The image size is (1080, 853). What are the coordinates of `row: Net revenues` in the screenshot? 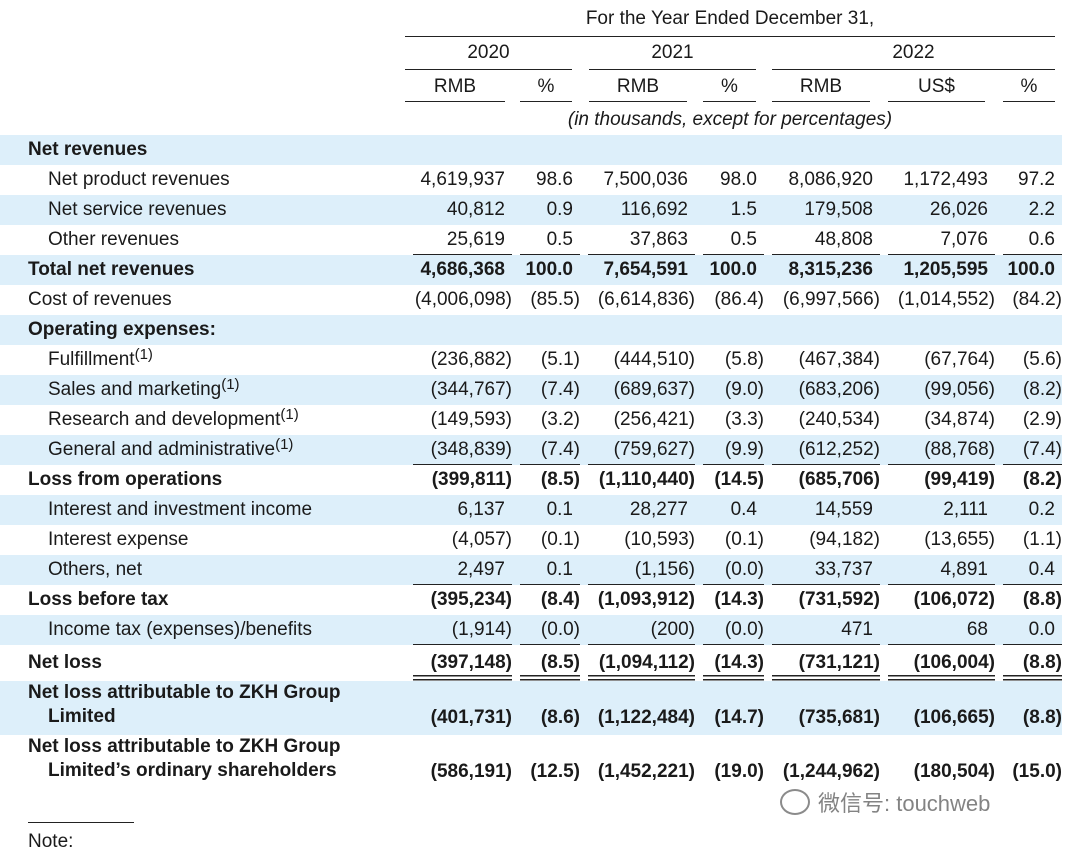 It's located at (540, 150).